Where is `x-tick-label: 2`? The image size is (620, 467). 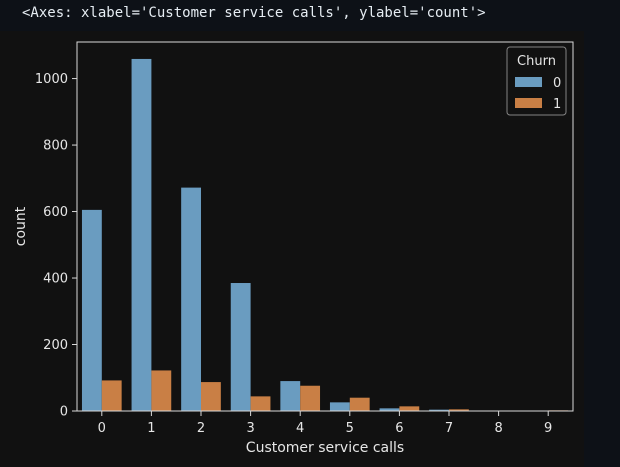 x-tick-label: 2 is located at coordinates (201, 428).